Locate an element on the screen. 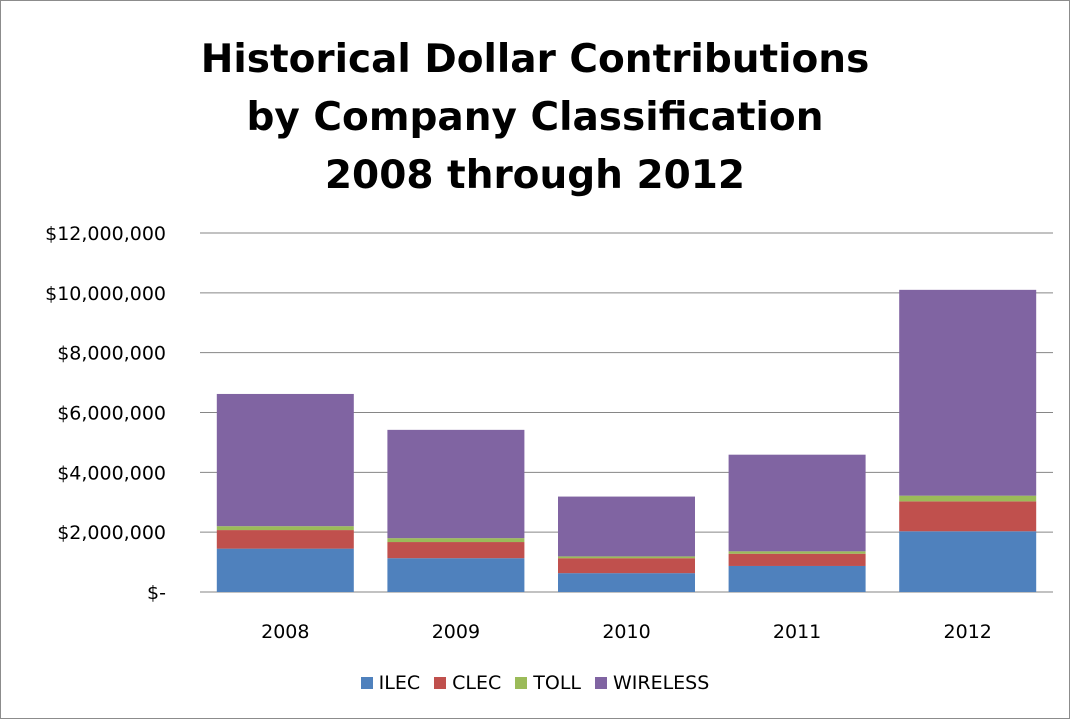 The height and width of the screenshot is (719, 1070). x-tick-label: 2010 is located at coordinates (626, 632).